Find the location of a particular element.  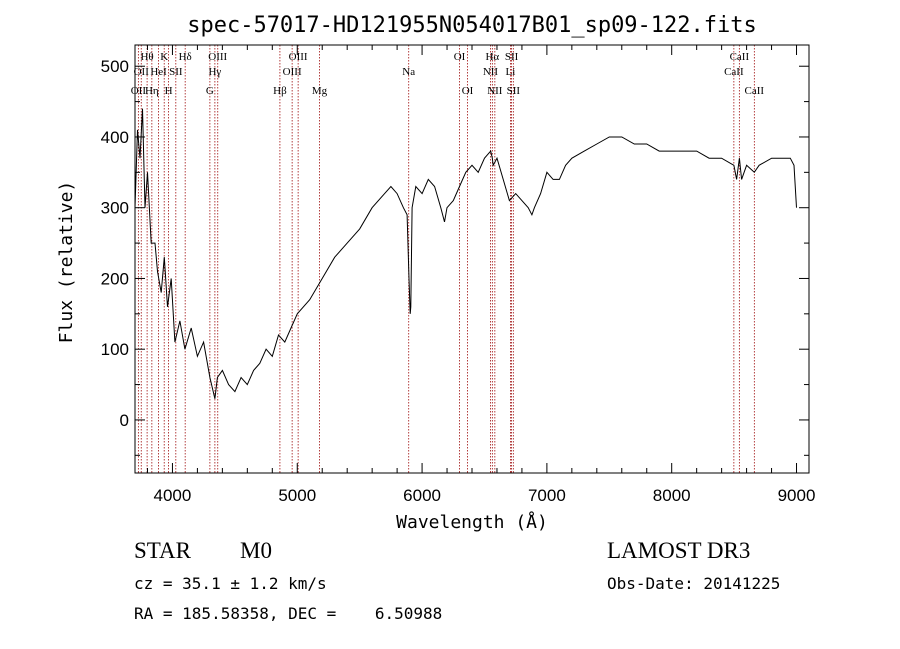

line-label-22: Li is located at coordinates (511, 72).